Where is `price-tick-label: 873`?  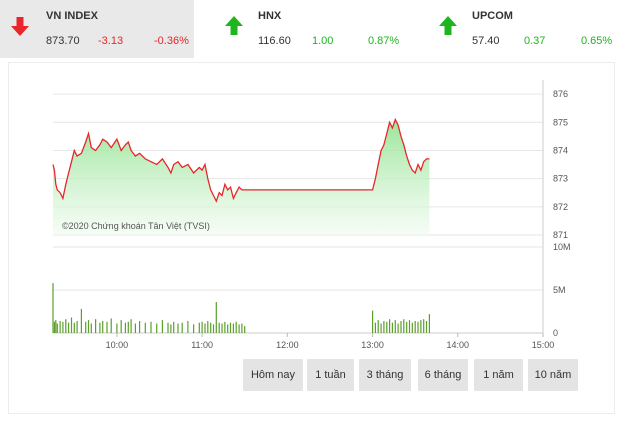 price-tick-label: 873 is located at coordinates (560, 179).